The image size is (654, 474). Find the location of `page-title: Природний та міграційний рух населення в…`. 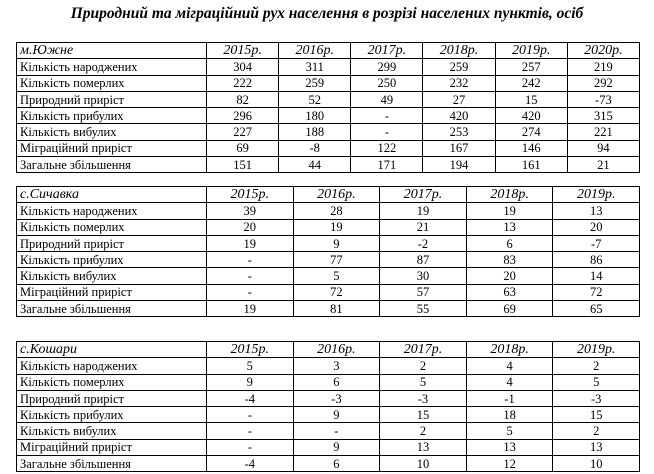

page-title: Природний та міграційний рух населення в… is located at coordinates (327, 13).